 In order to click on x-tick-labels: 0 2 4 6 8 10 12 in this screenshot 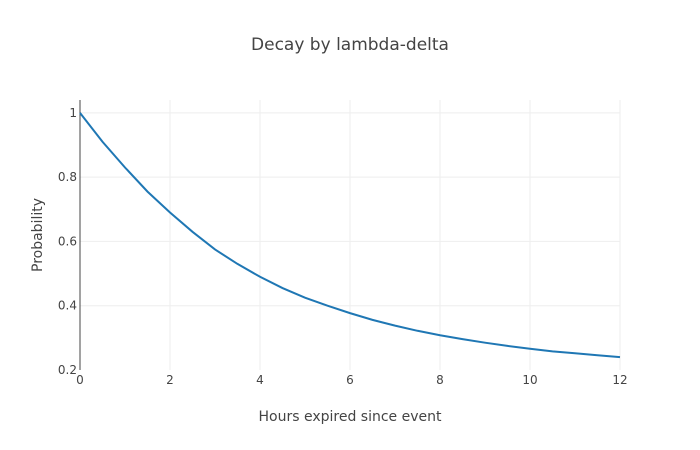, I will do `click(351, 380)`.